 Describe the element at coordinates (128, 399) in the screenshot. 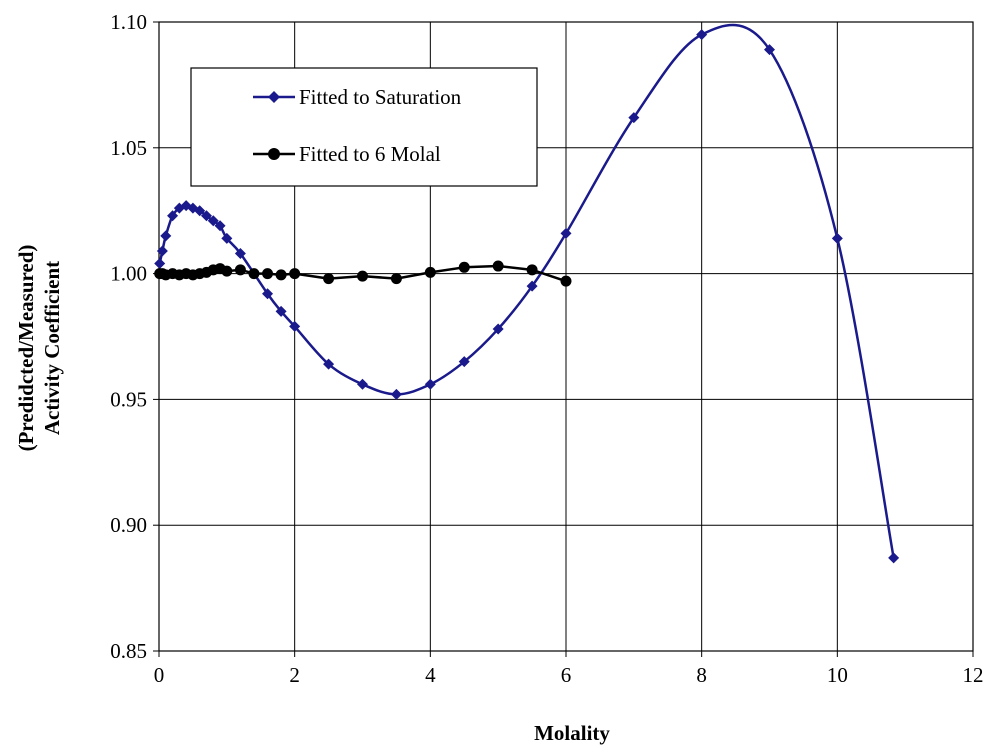

I see `y-tick-label: 0.95` at that location.